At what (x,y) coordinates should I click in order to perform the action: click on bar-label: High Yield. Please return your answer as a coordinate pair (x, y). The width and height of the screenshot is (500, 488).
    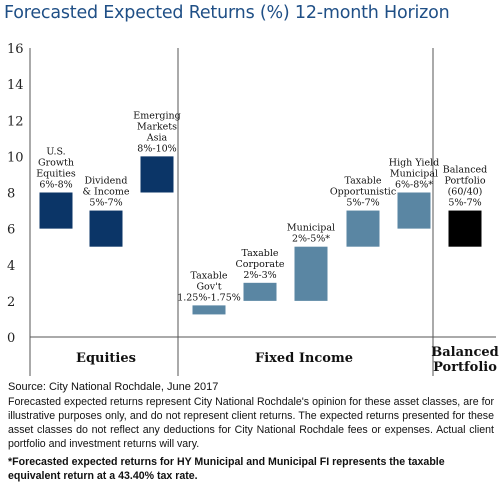
    Looking at the image, I should click on (414, 163).